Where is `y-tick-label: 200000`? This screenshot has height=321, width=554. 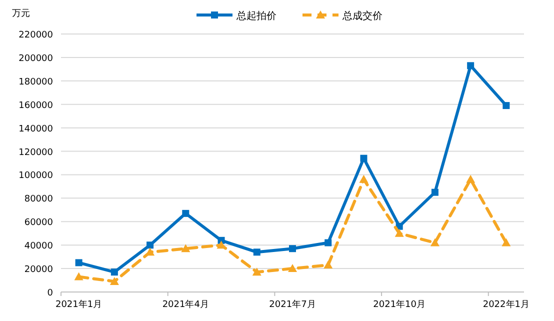 y-tick-label: 200000 is located at coordinates (36, 59).